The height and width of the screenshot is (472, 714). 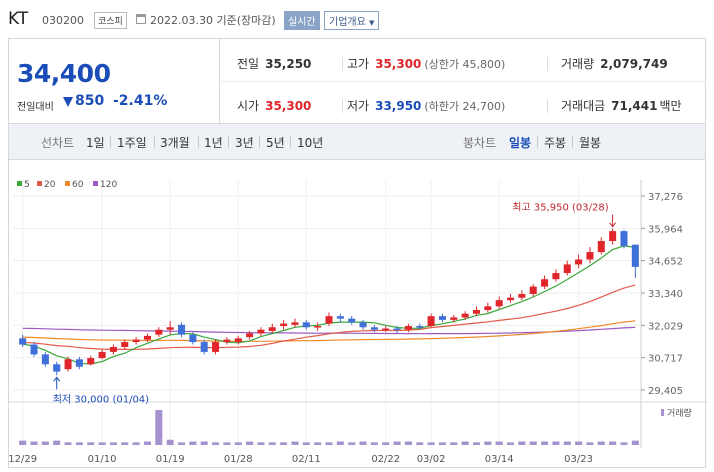 What do you see at coordinates (520, 143) in the screenshot?
I see `candle-daily: 일봉` at bounding box center [520, 143].